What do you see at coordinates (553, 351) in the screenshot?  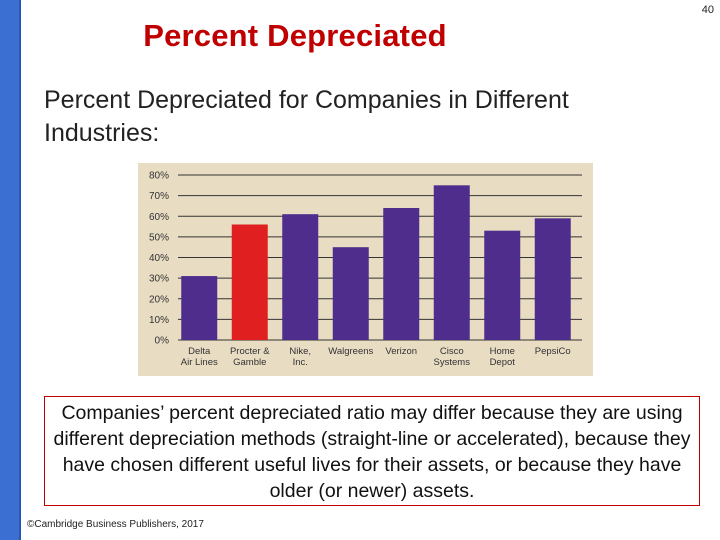 I see `x-tick-label: PepsiCo` at bounding box center [553, 351].